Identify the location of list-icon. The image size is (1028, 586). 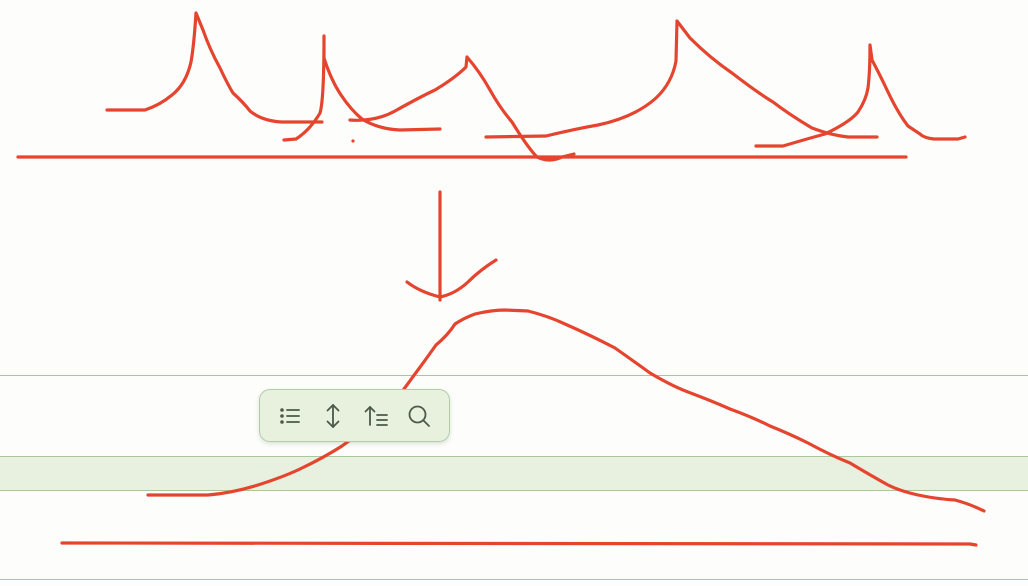
(289, 415).